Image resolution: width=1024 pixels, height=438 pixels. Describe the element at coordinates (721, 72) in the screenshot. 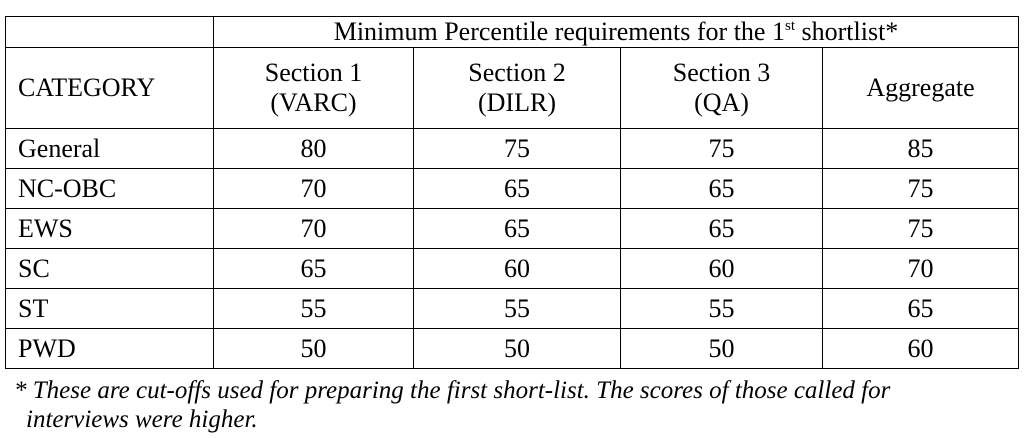

I see `header-line: Section 3` at that location.